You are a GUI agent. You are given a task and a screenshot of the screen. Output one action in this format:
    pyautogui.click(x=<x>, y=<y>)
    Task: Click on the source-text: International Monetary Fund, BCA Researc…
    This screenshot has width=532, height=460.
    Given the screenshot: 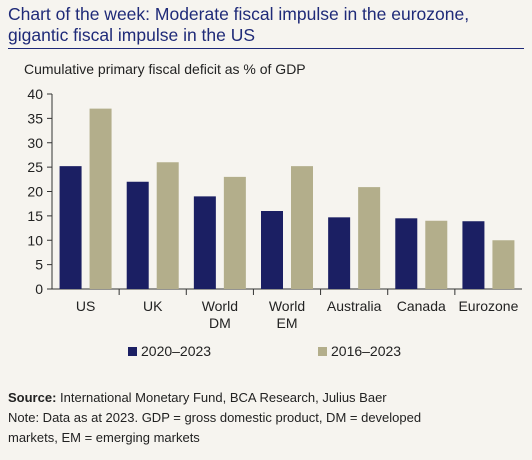 What is the action you would take?
    pyautogui.click(x=221, y=397)
    